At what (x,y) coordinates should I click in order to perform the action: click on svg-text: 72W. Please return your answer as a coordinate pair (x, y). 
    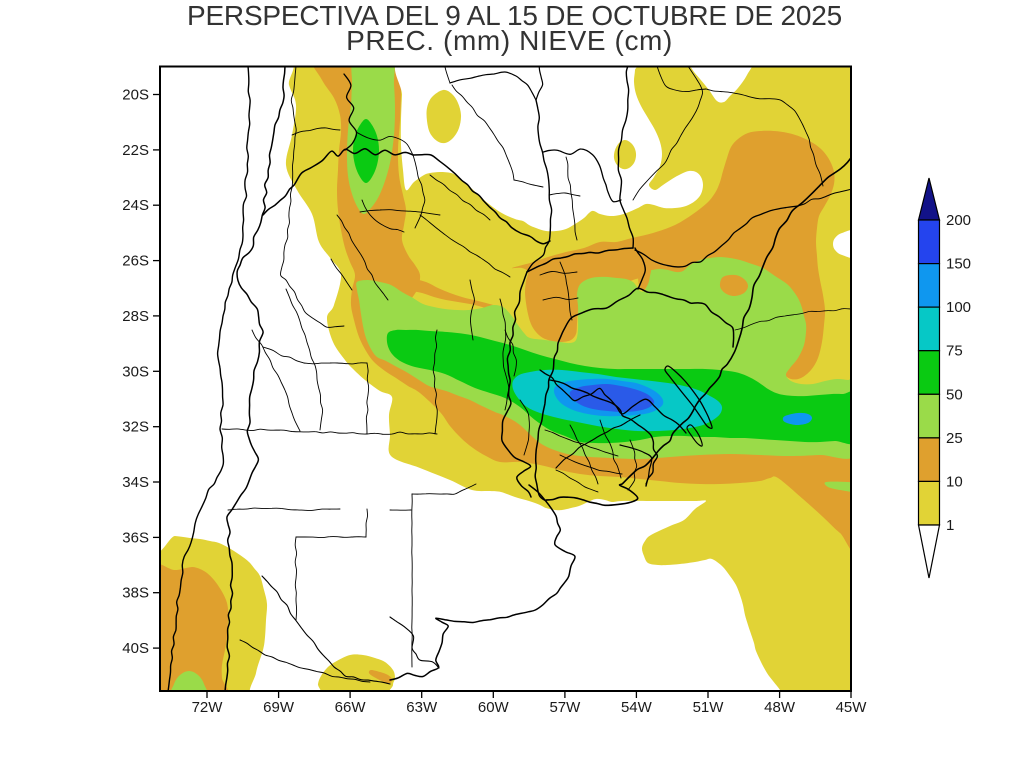
    Looking at the image, I should click on (208, 707).